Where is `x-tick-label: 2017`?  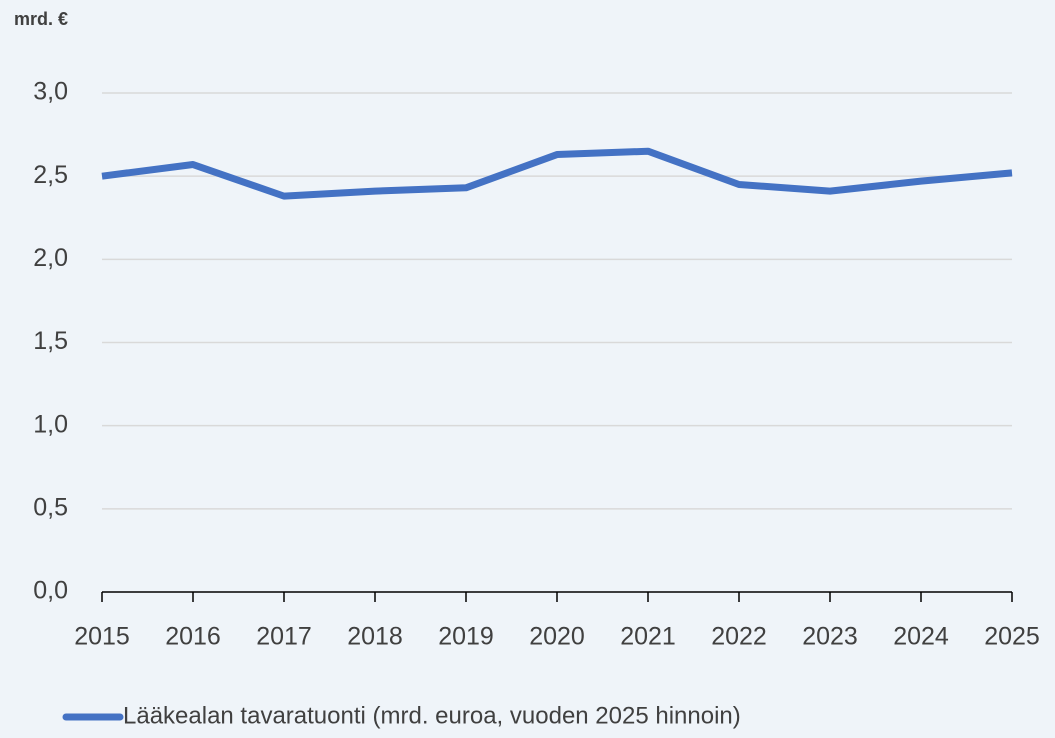
x-tick-label: 2017 is located at coordinates (284, 637).